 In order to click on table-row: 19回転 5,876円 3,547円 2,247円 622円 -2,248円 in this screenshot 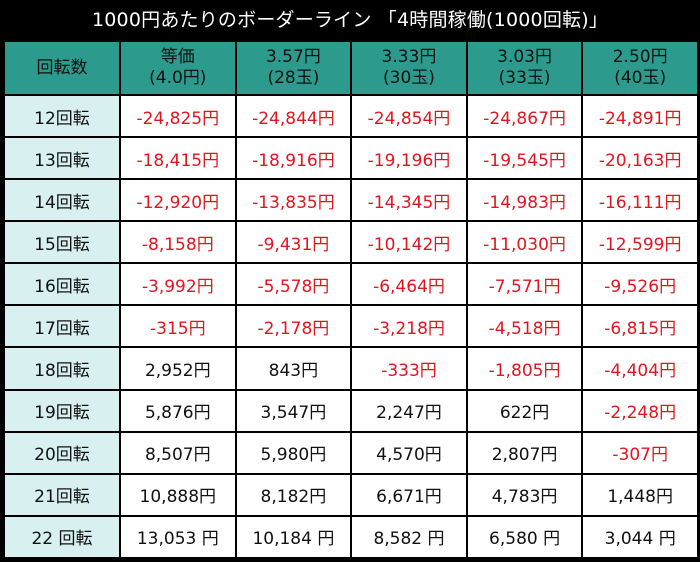, I will do `click(351, 410)`.